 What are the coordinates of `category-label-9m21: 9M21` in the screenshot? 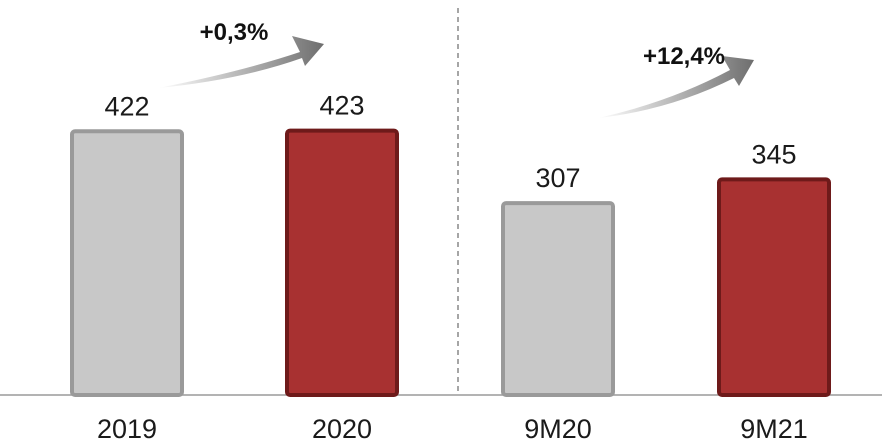 It's located at (774, 429).